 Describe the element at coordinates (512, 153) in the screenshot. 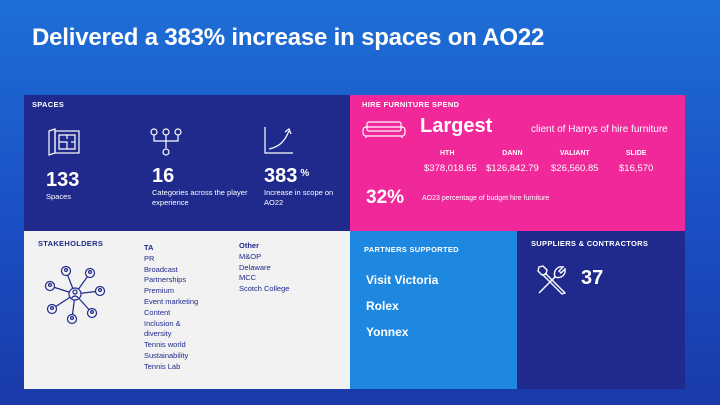

I see `vendor-name: DANN` at that location.